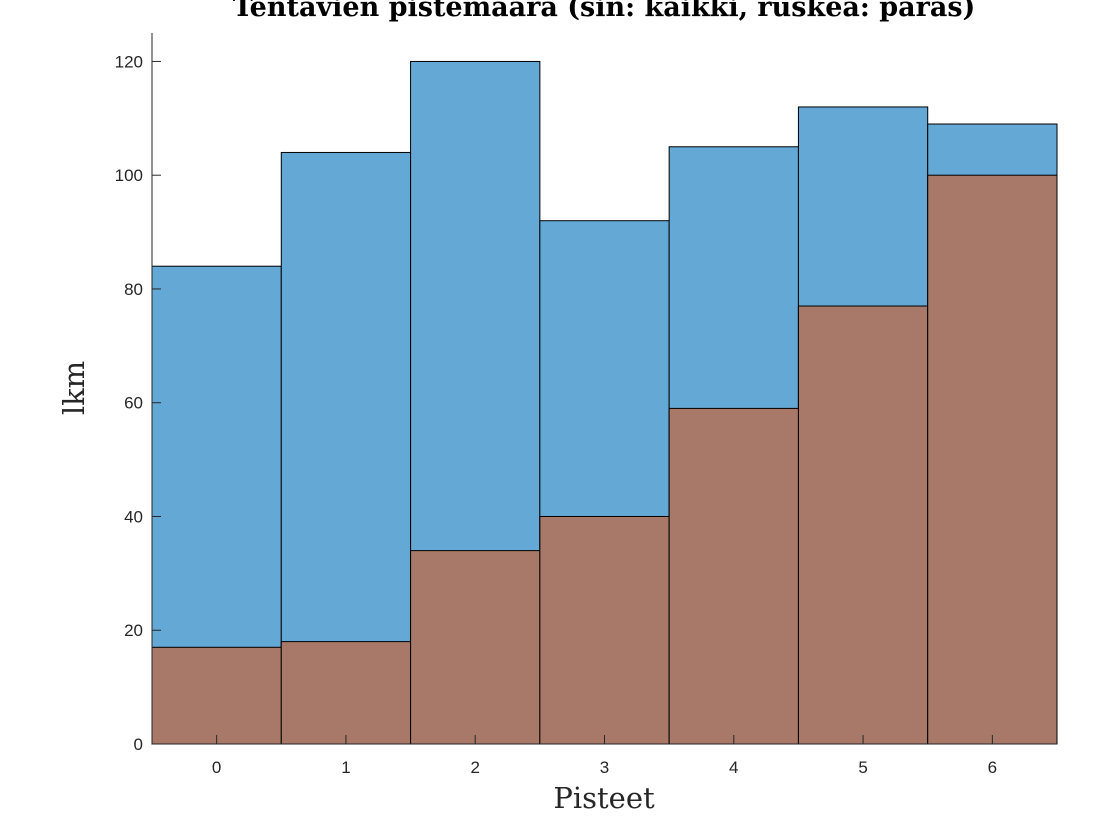 This screenshot has height=840, width=1120. I want to click on y-axis-label: lkm, so click(74, 388).